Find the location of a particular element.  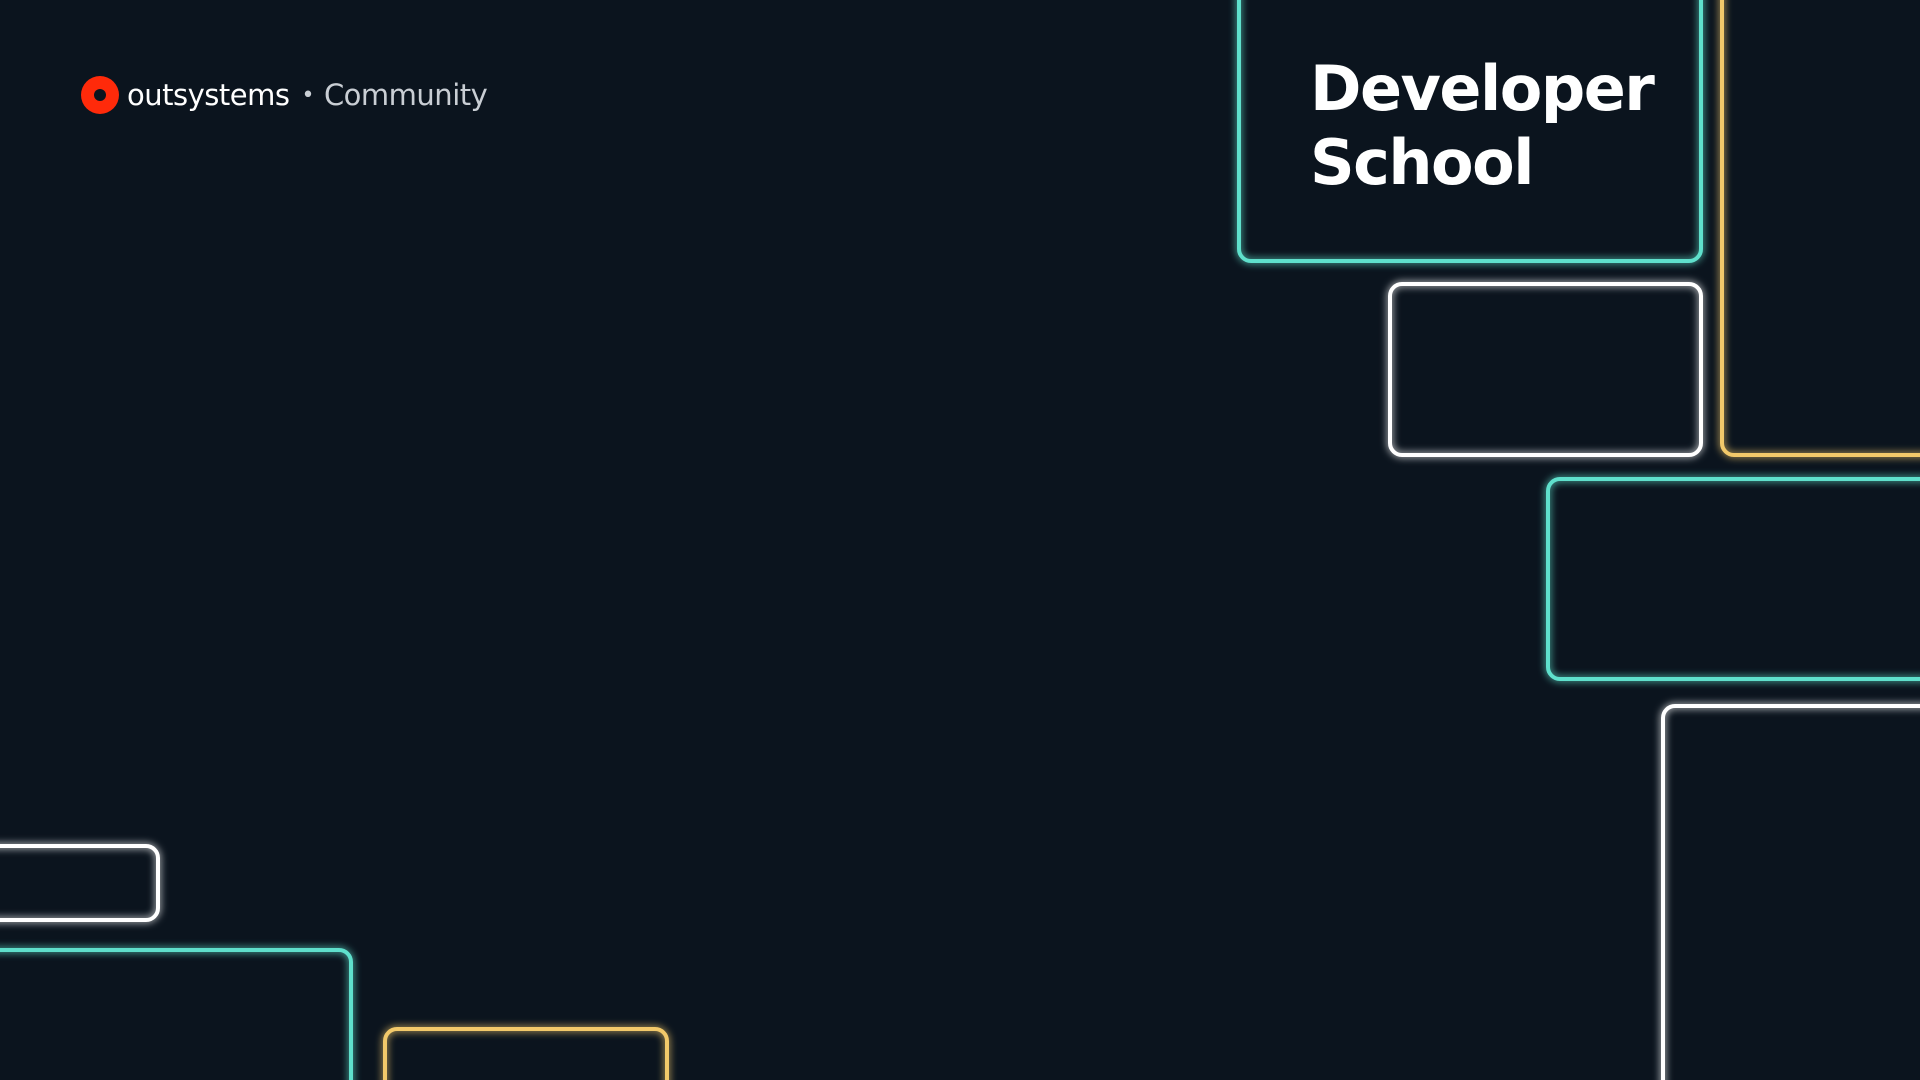

outsystems-logo-icon is located at coordinates (100, 95).